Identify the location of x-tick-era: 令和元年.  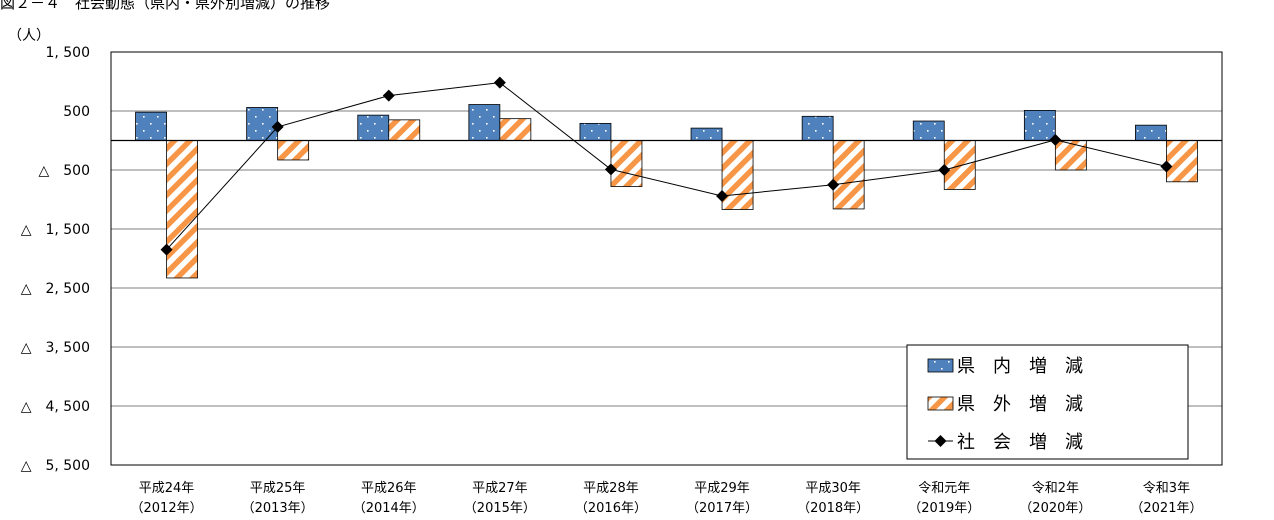
(944, 488).